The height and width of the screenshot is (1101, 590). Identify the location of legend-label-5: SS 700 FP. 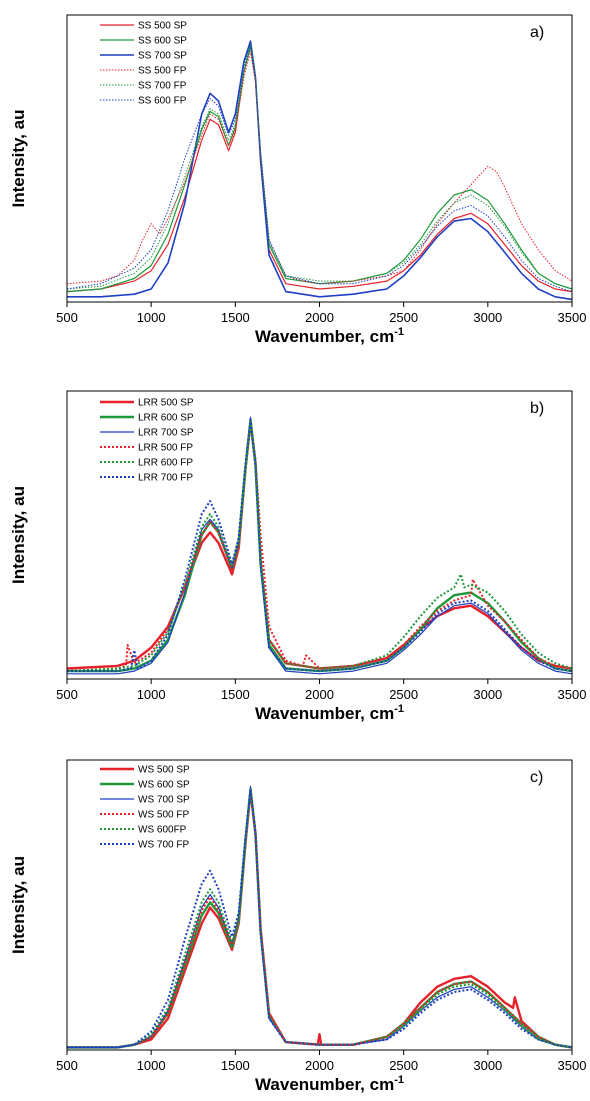
(162, 86).